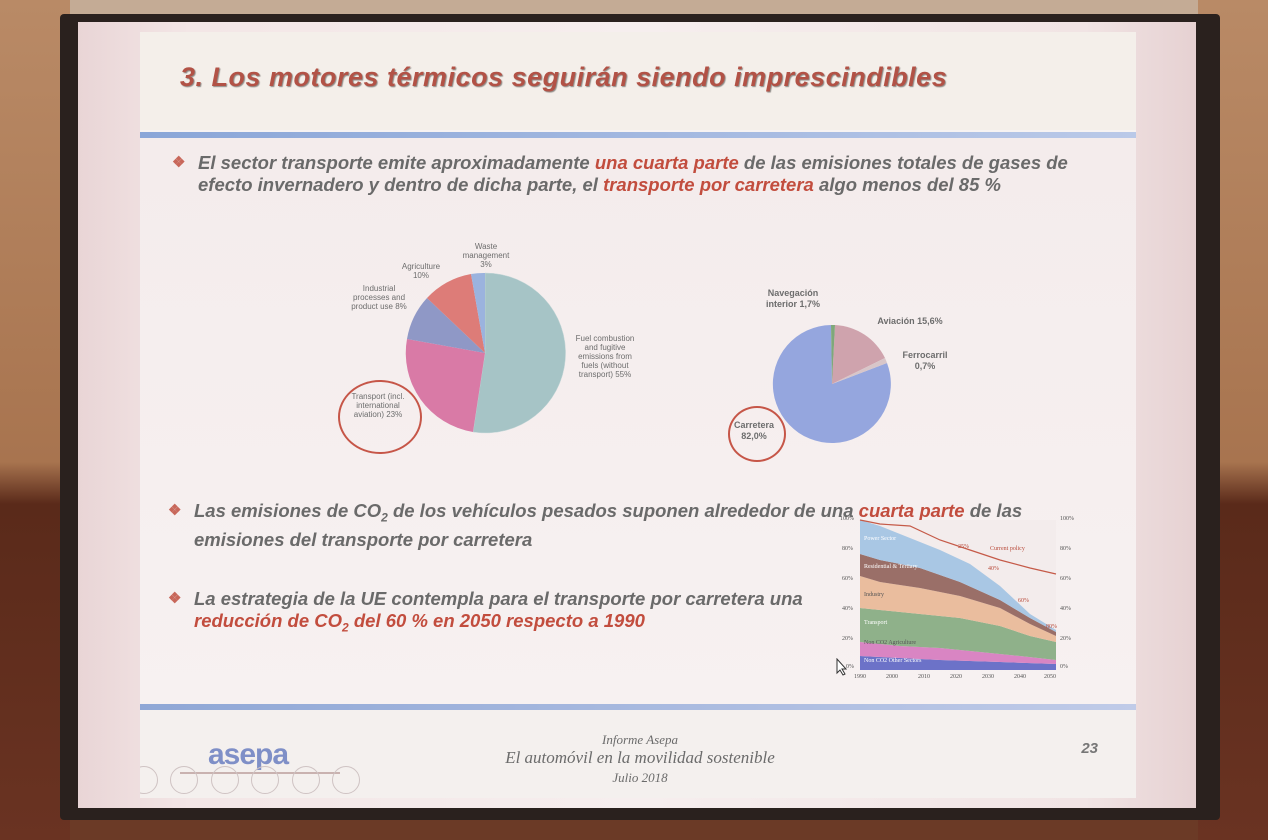 The height and width of the screenshot is (840, 1268). I want to click on asepa-logo: asepa, so click(248, 754).